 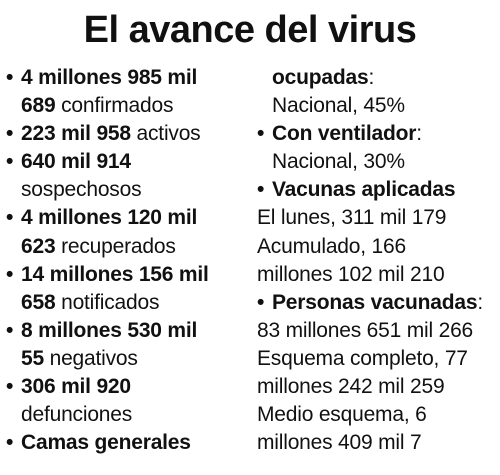 What do you see at coordinates (90, 358) in the screenshot?
I see `negativos-label: negativos` at bounding box center [90, 358].